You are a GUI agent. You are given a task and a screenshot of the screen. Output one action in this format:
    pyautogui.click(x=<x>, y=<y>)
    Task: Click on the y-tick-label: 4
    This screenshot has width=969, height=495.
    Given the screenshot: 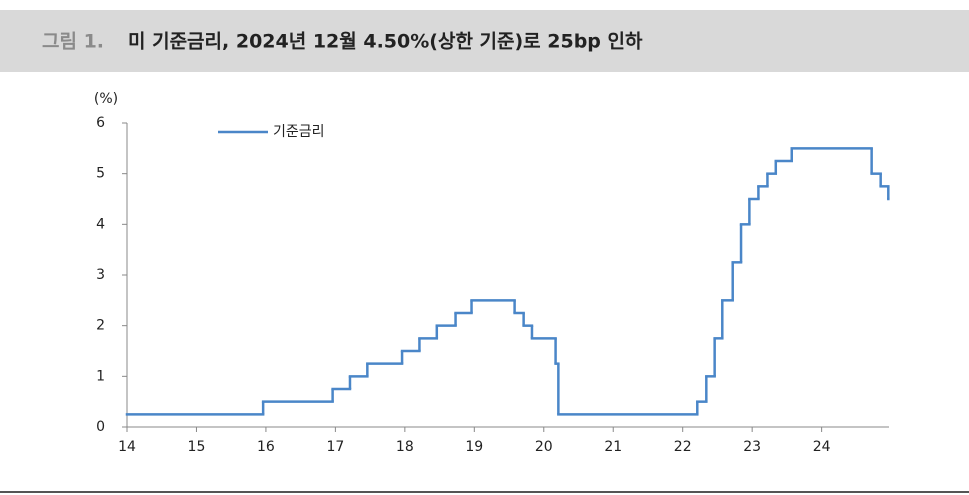 What is the action you would take?
    pyautogui.click(x=100, y=224)
    